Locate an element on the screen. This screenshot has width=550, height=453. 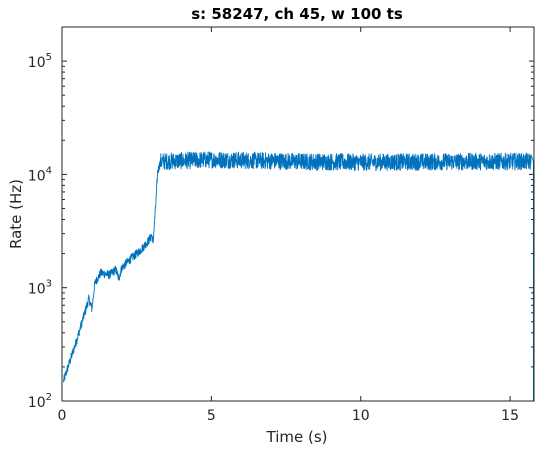
y-tick-label-exponent: 4 is located at coordinates (49, 170).